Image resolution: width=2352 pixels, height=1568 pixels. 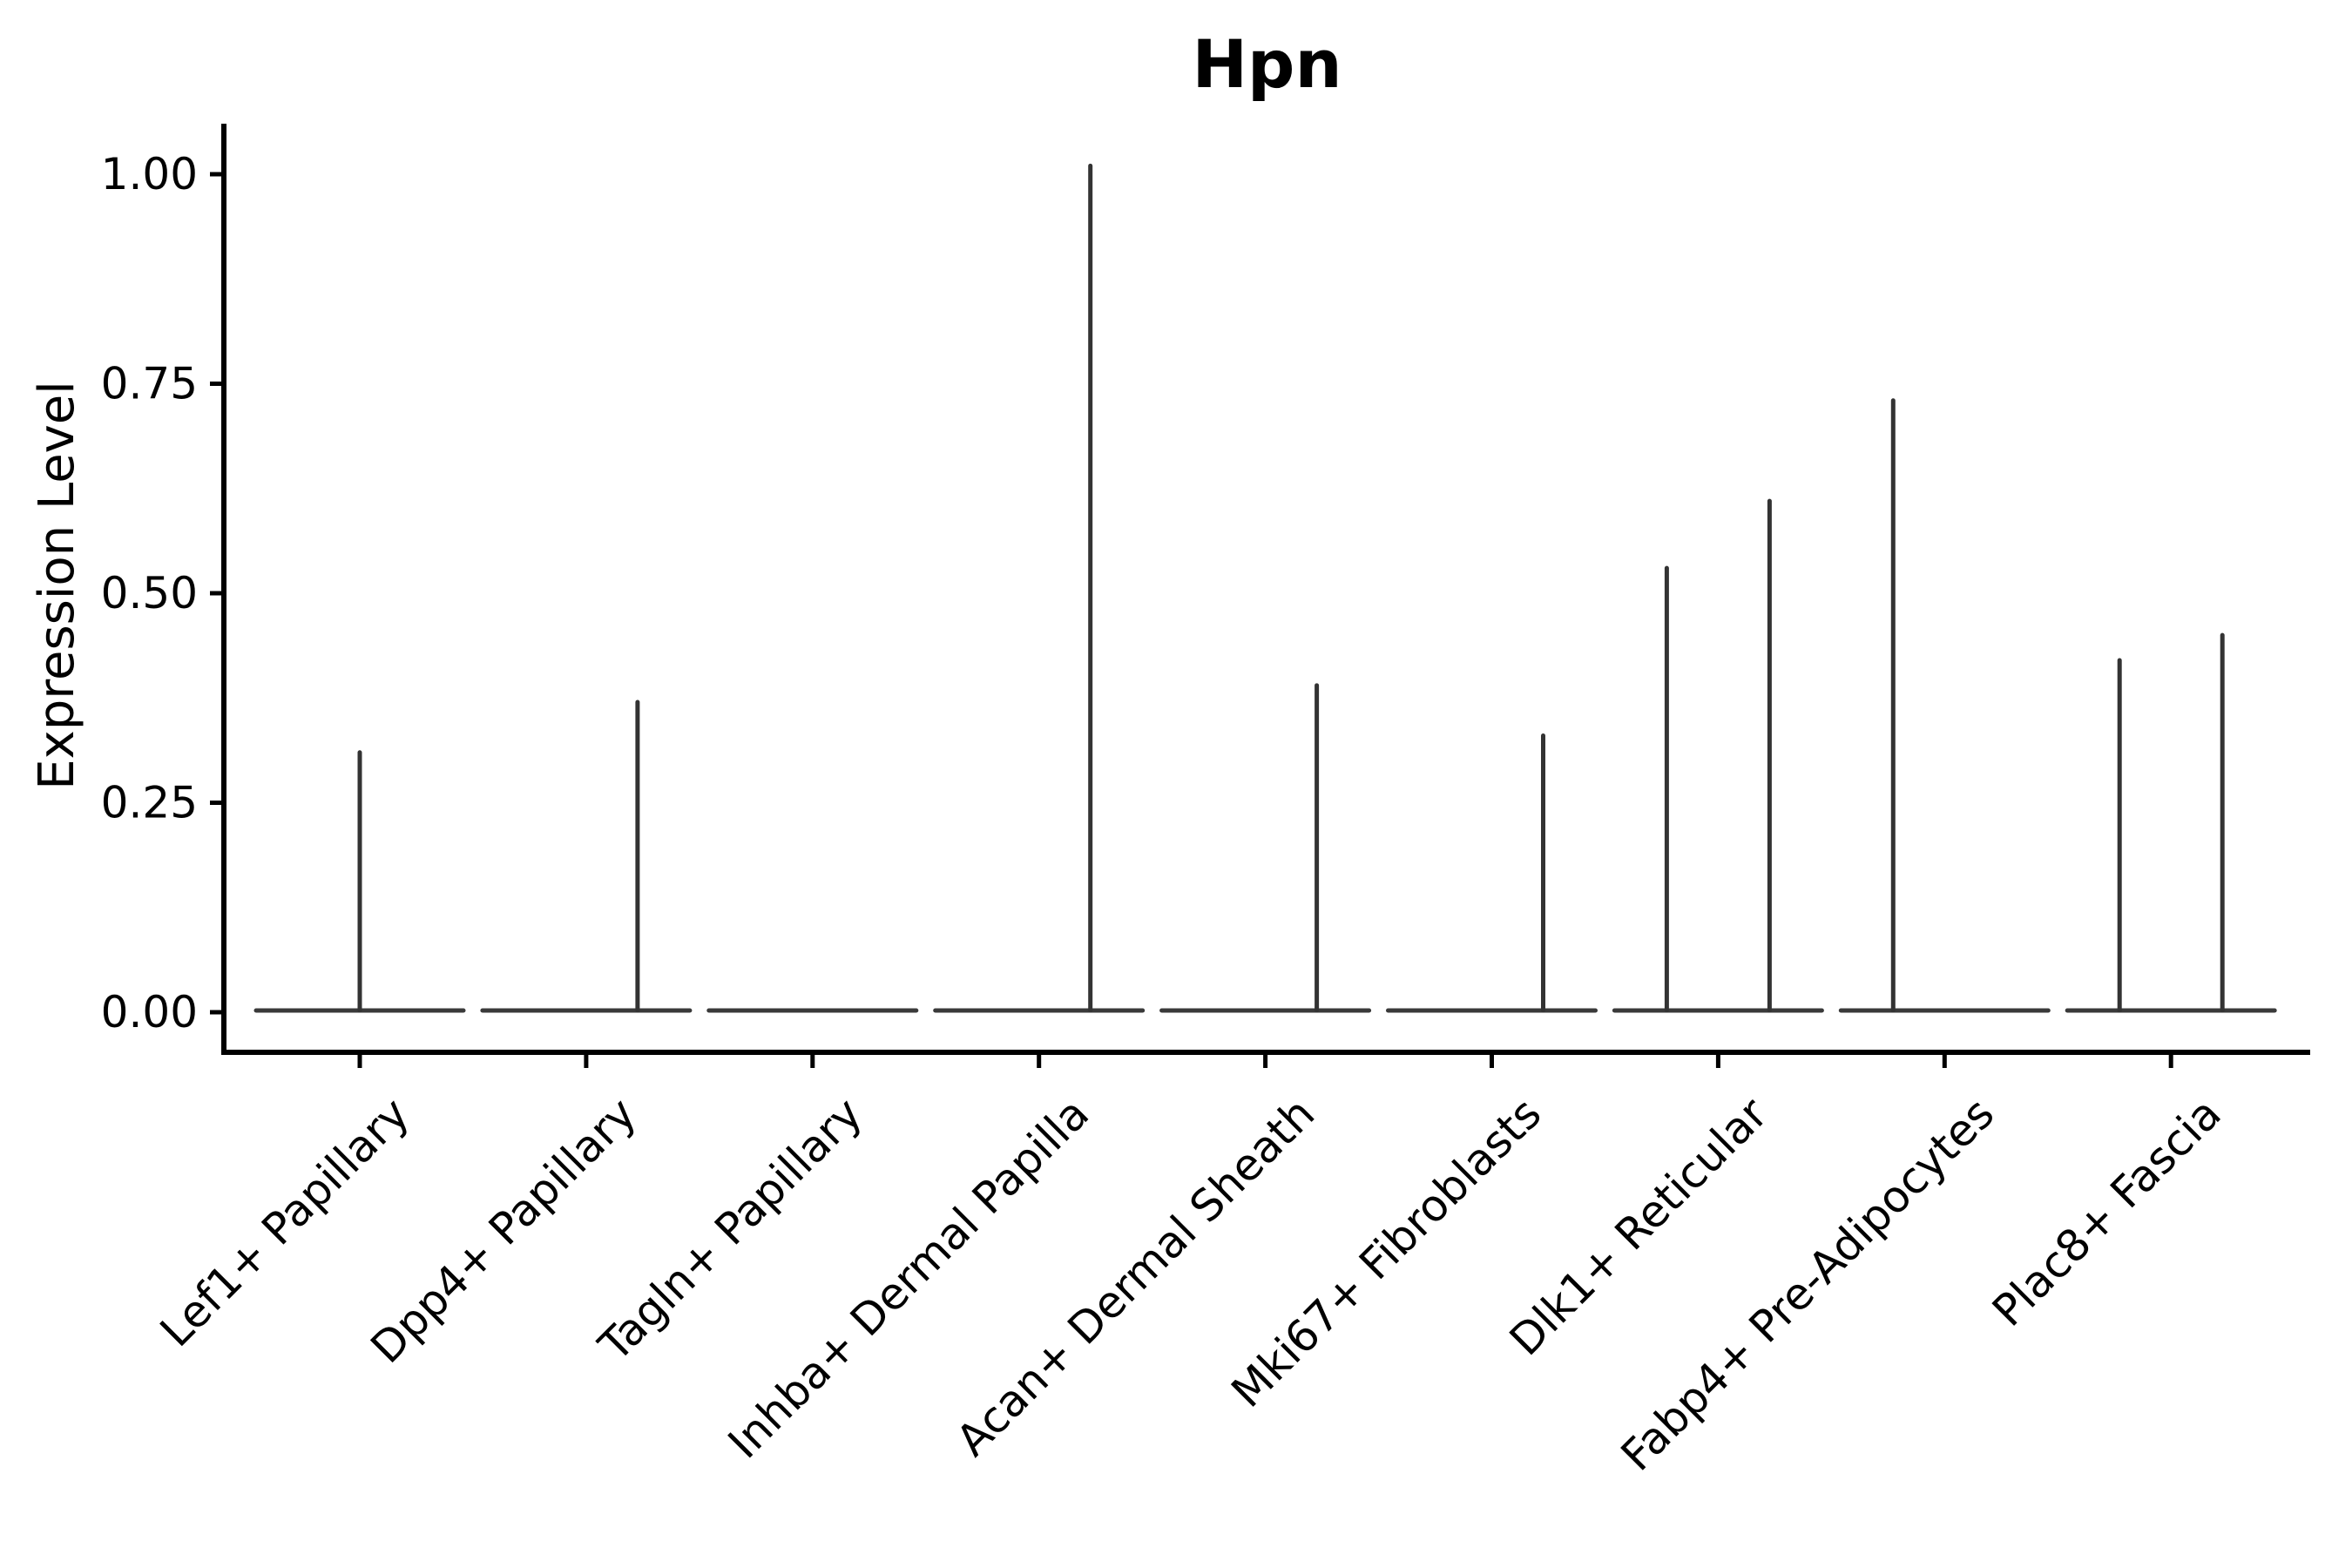 I want to click on y-tick-label: 0.00, so click(x=150, y=1012).